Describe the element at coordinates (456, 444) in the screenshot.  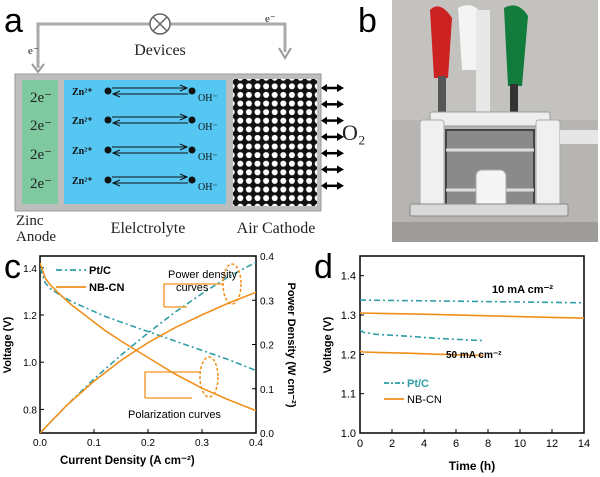
I see `x-tick-label: 6` at that location.